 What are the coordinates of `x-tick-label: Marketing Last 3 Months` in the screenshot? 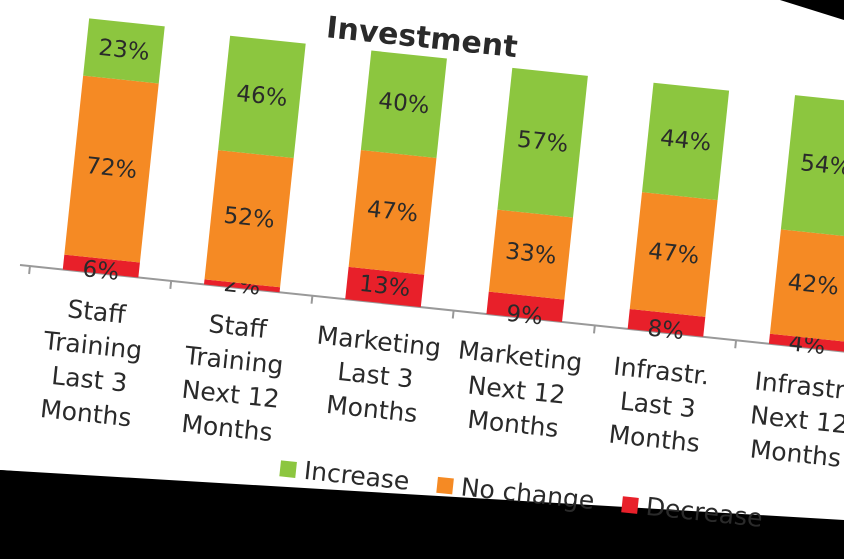 It's located at (379, 374).